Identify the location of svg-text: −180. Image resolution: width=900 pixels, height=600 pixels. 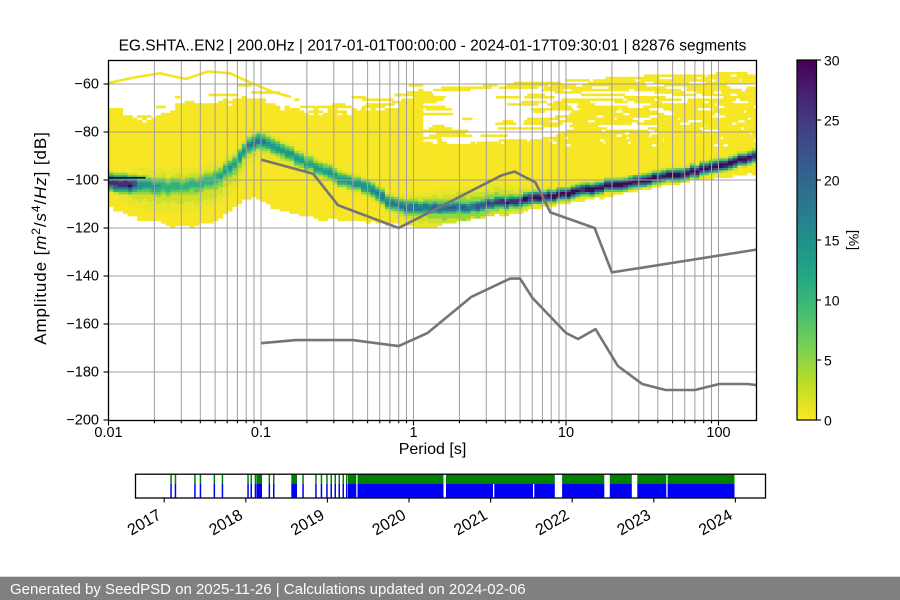
(82, 373).